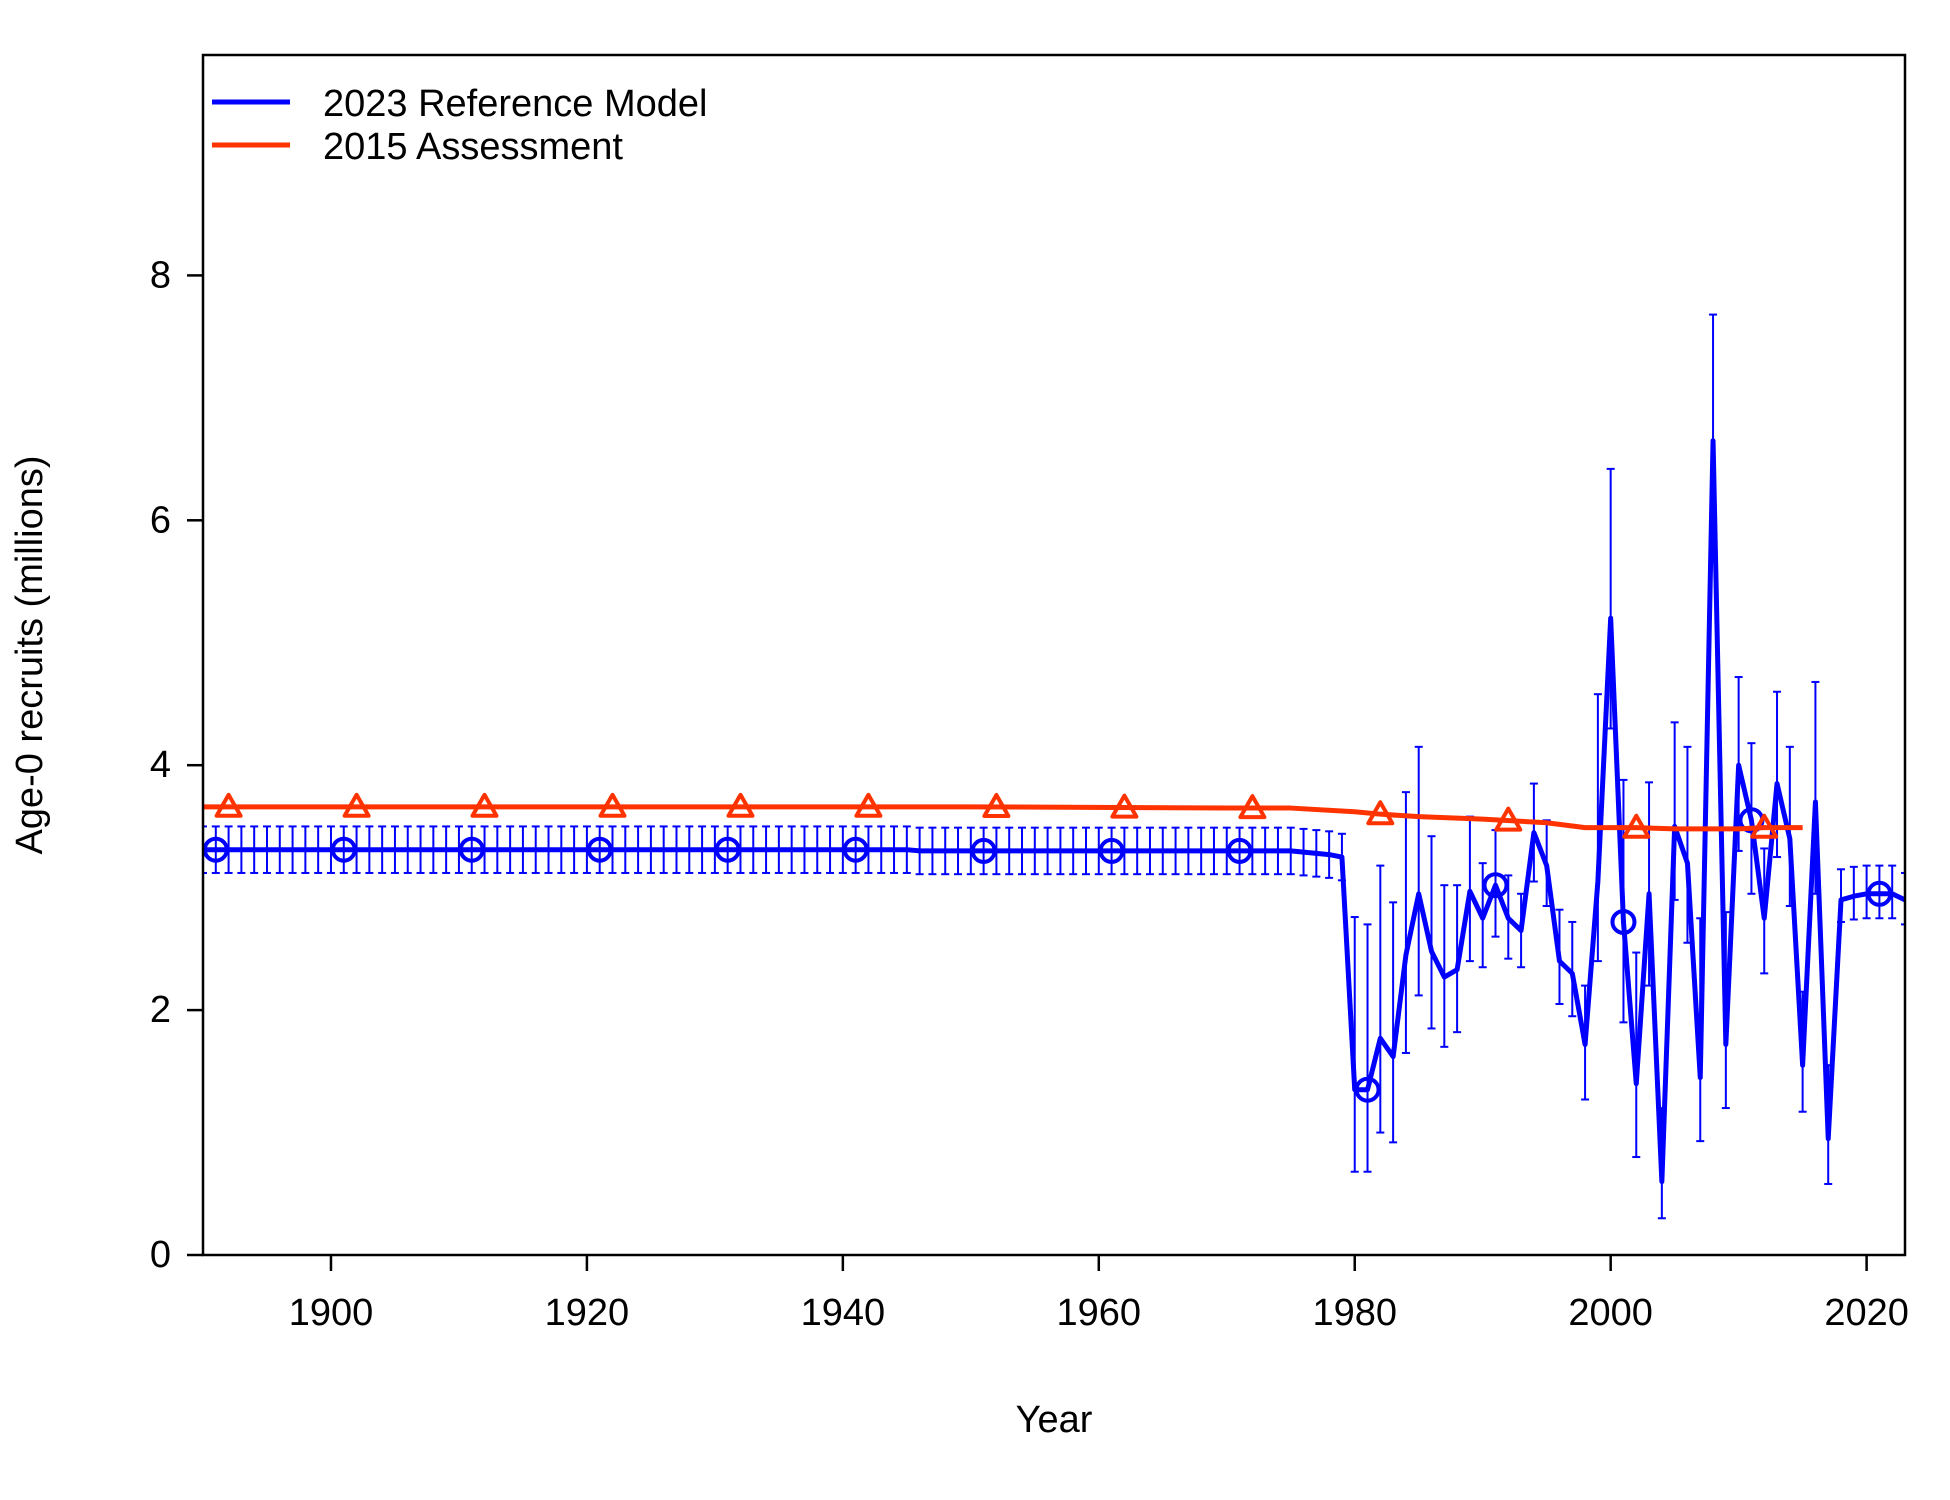 This screenshot has height=1500, width=1950. What do you see at coordinates (1099, 1313) in the screenshot?
I see `x-tick-label: 1960` at bounding box center [1099, 1313].